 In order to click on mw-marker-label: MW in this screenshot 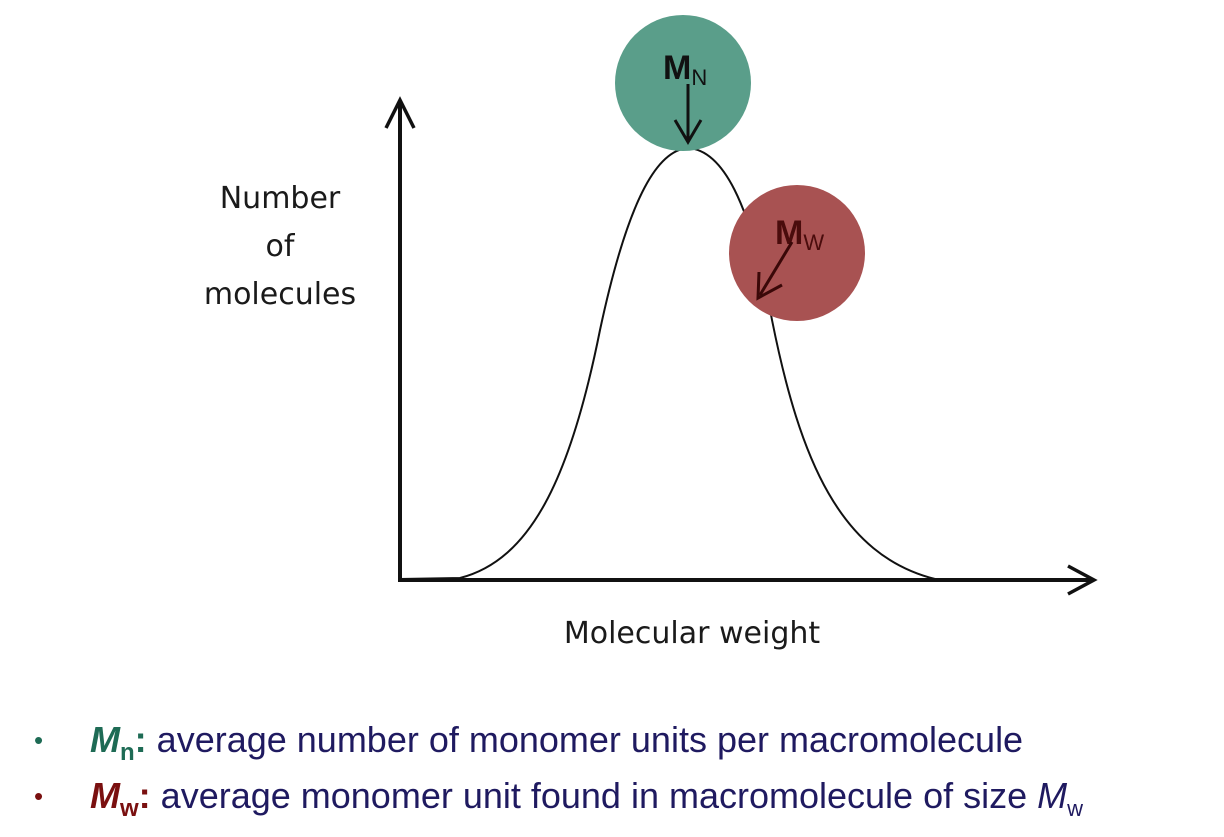, I will do `click(799, 234)`.